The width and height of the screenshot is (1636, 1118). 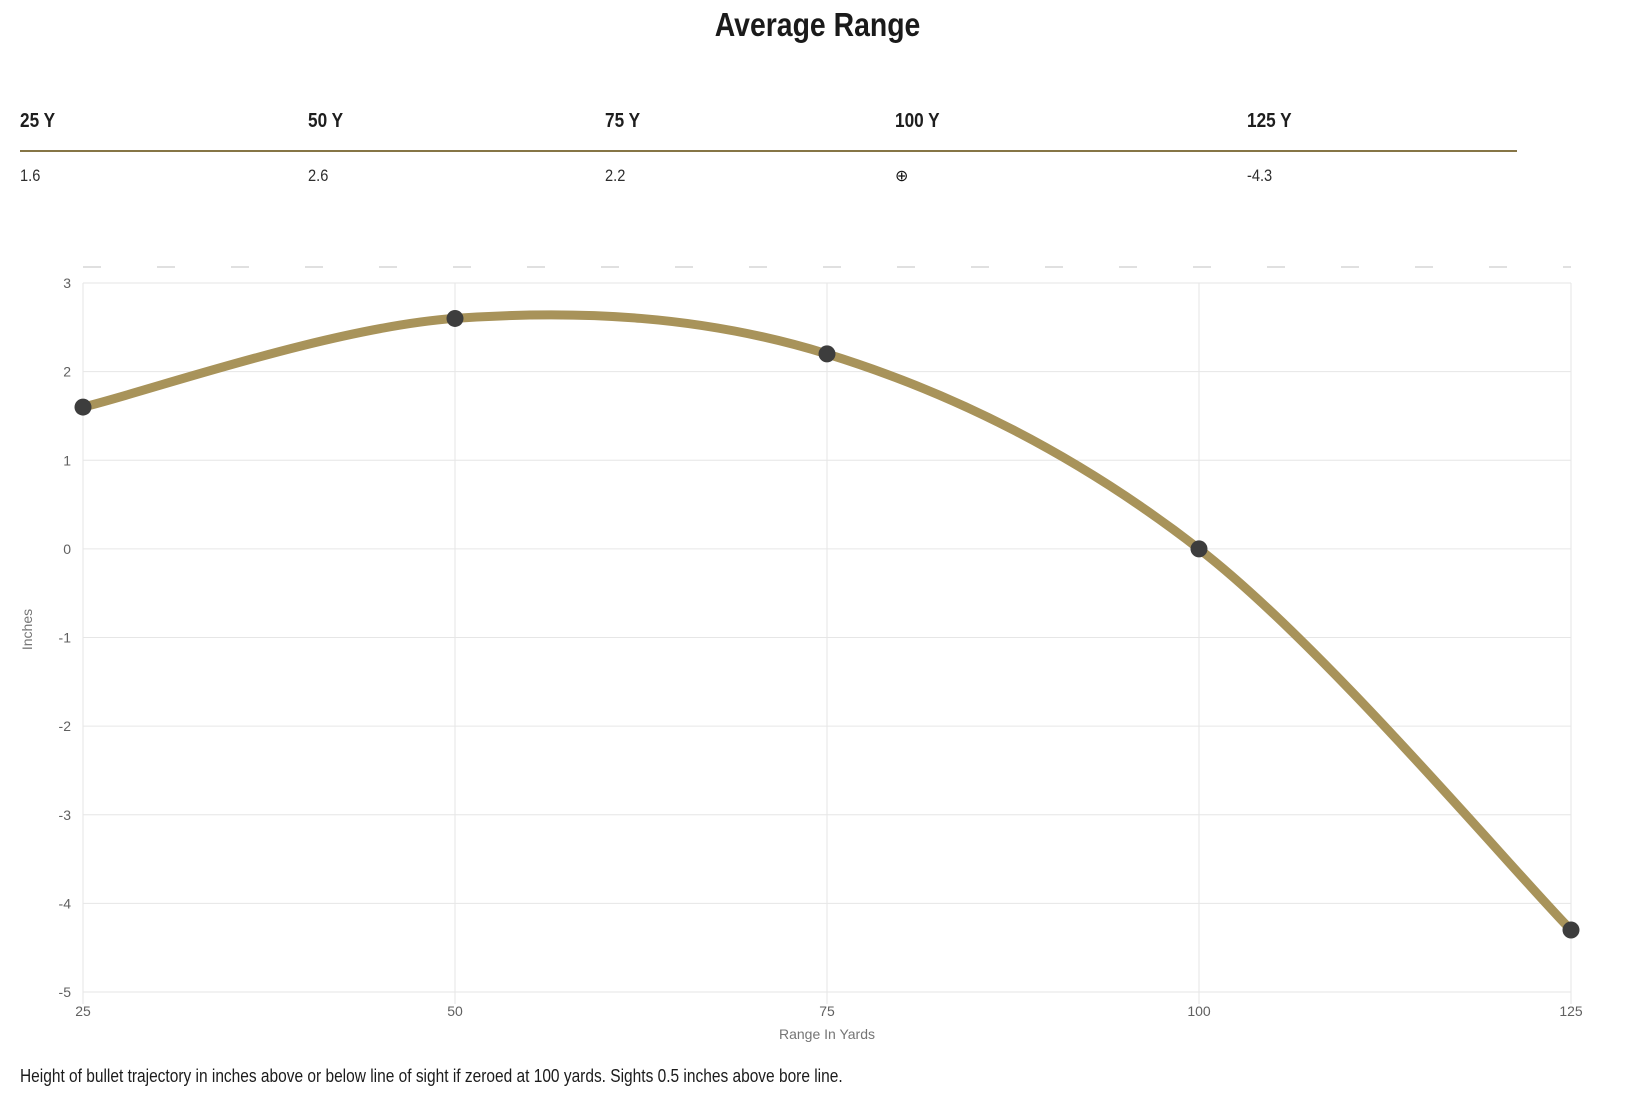 What do you see at coordinates (818, 130) in the screenshot?
I see `range-table-header: 25 Y 50 Y 75 Y 100 Y 125 Y` at bounding box center [818, 130].